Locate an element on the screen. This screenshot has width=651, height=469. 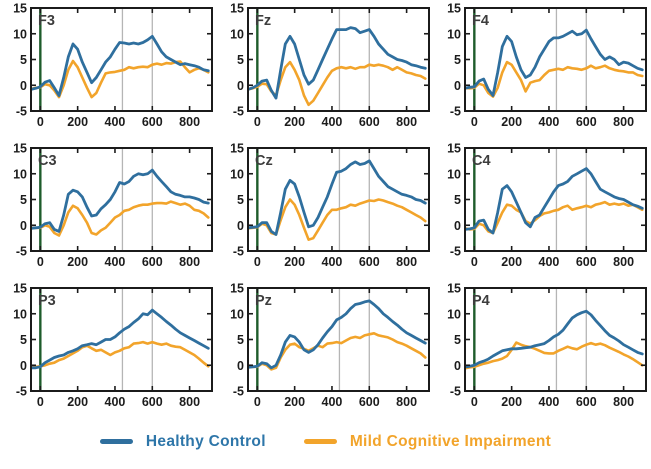
erp-panel-Pz: 0 200 400 600 800 -5 0 5 10 15 Pz is located at coordinates (325, 350).